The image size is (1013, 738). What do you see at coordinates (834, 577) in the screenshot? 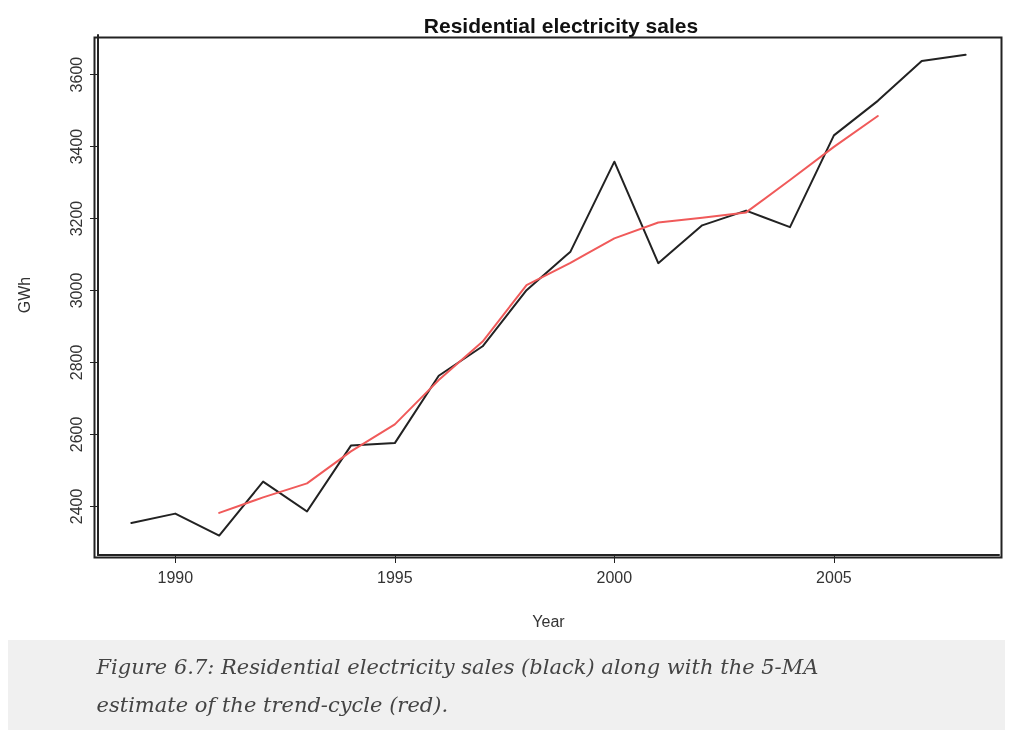
I see `x-tick-label: 2005` at bounding box center [834, 577].